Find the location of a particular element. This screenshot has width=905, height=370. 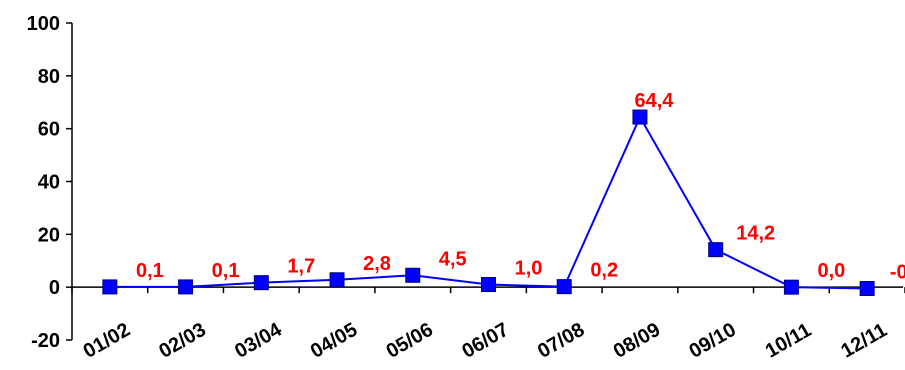

y-tick-label: 40 is located at coordinates (49, 183).